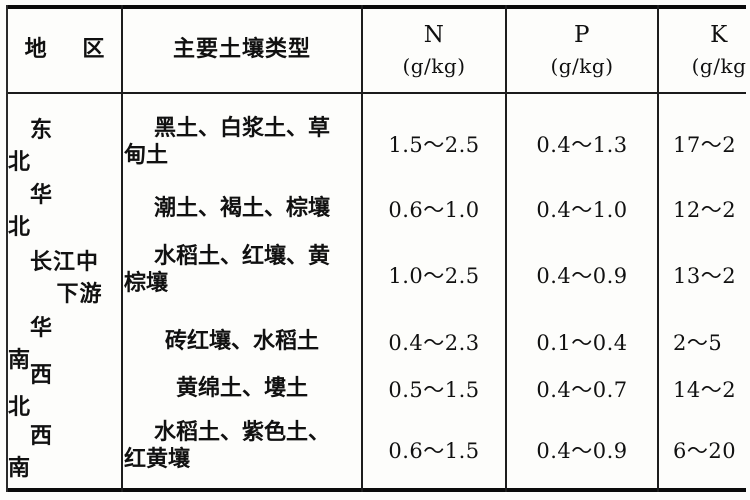 This screenshot has height=500, width=750. Describe the element at coordinates (376, 93) in the screenshot. I see `header-separator-rule` at that location.